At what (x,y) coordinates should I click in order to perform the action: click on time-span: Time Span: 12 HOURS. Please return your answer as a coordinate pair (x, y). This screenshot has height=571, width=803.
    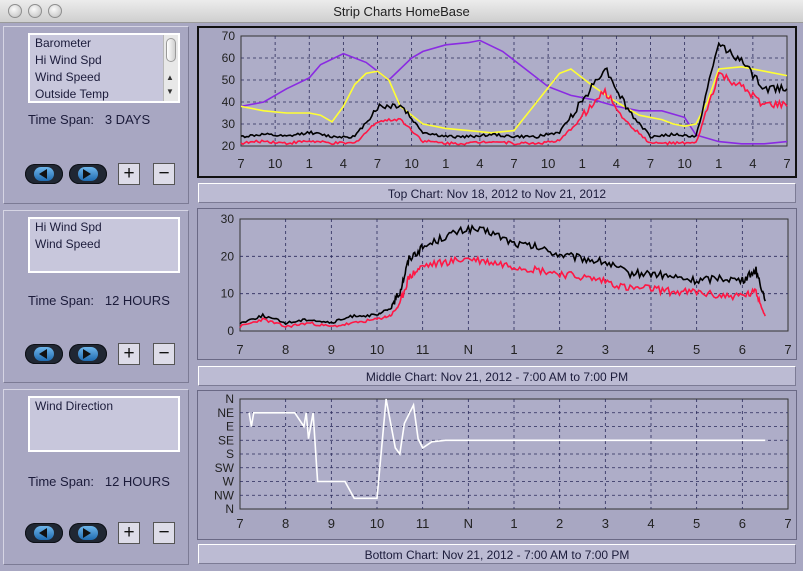
    Looking at the image, I should click on (99, 300).